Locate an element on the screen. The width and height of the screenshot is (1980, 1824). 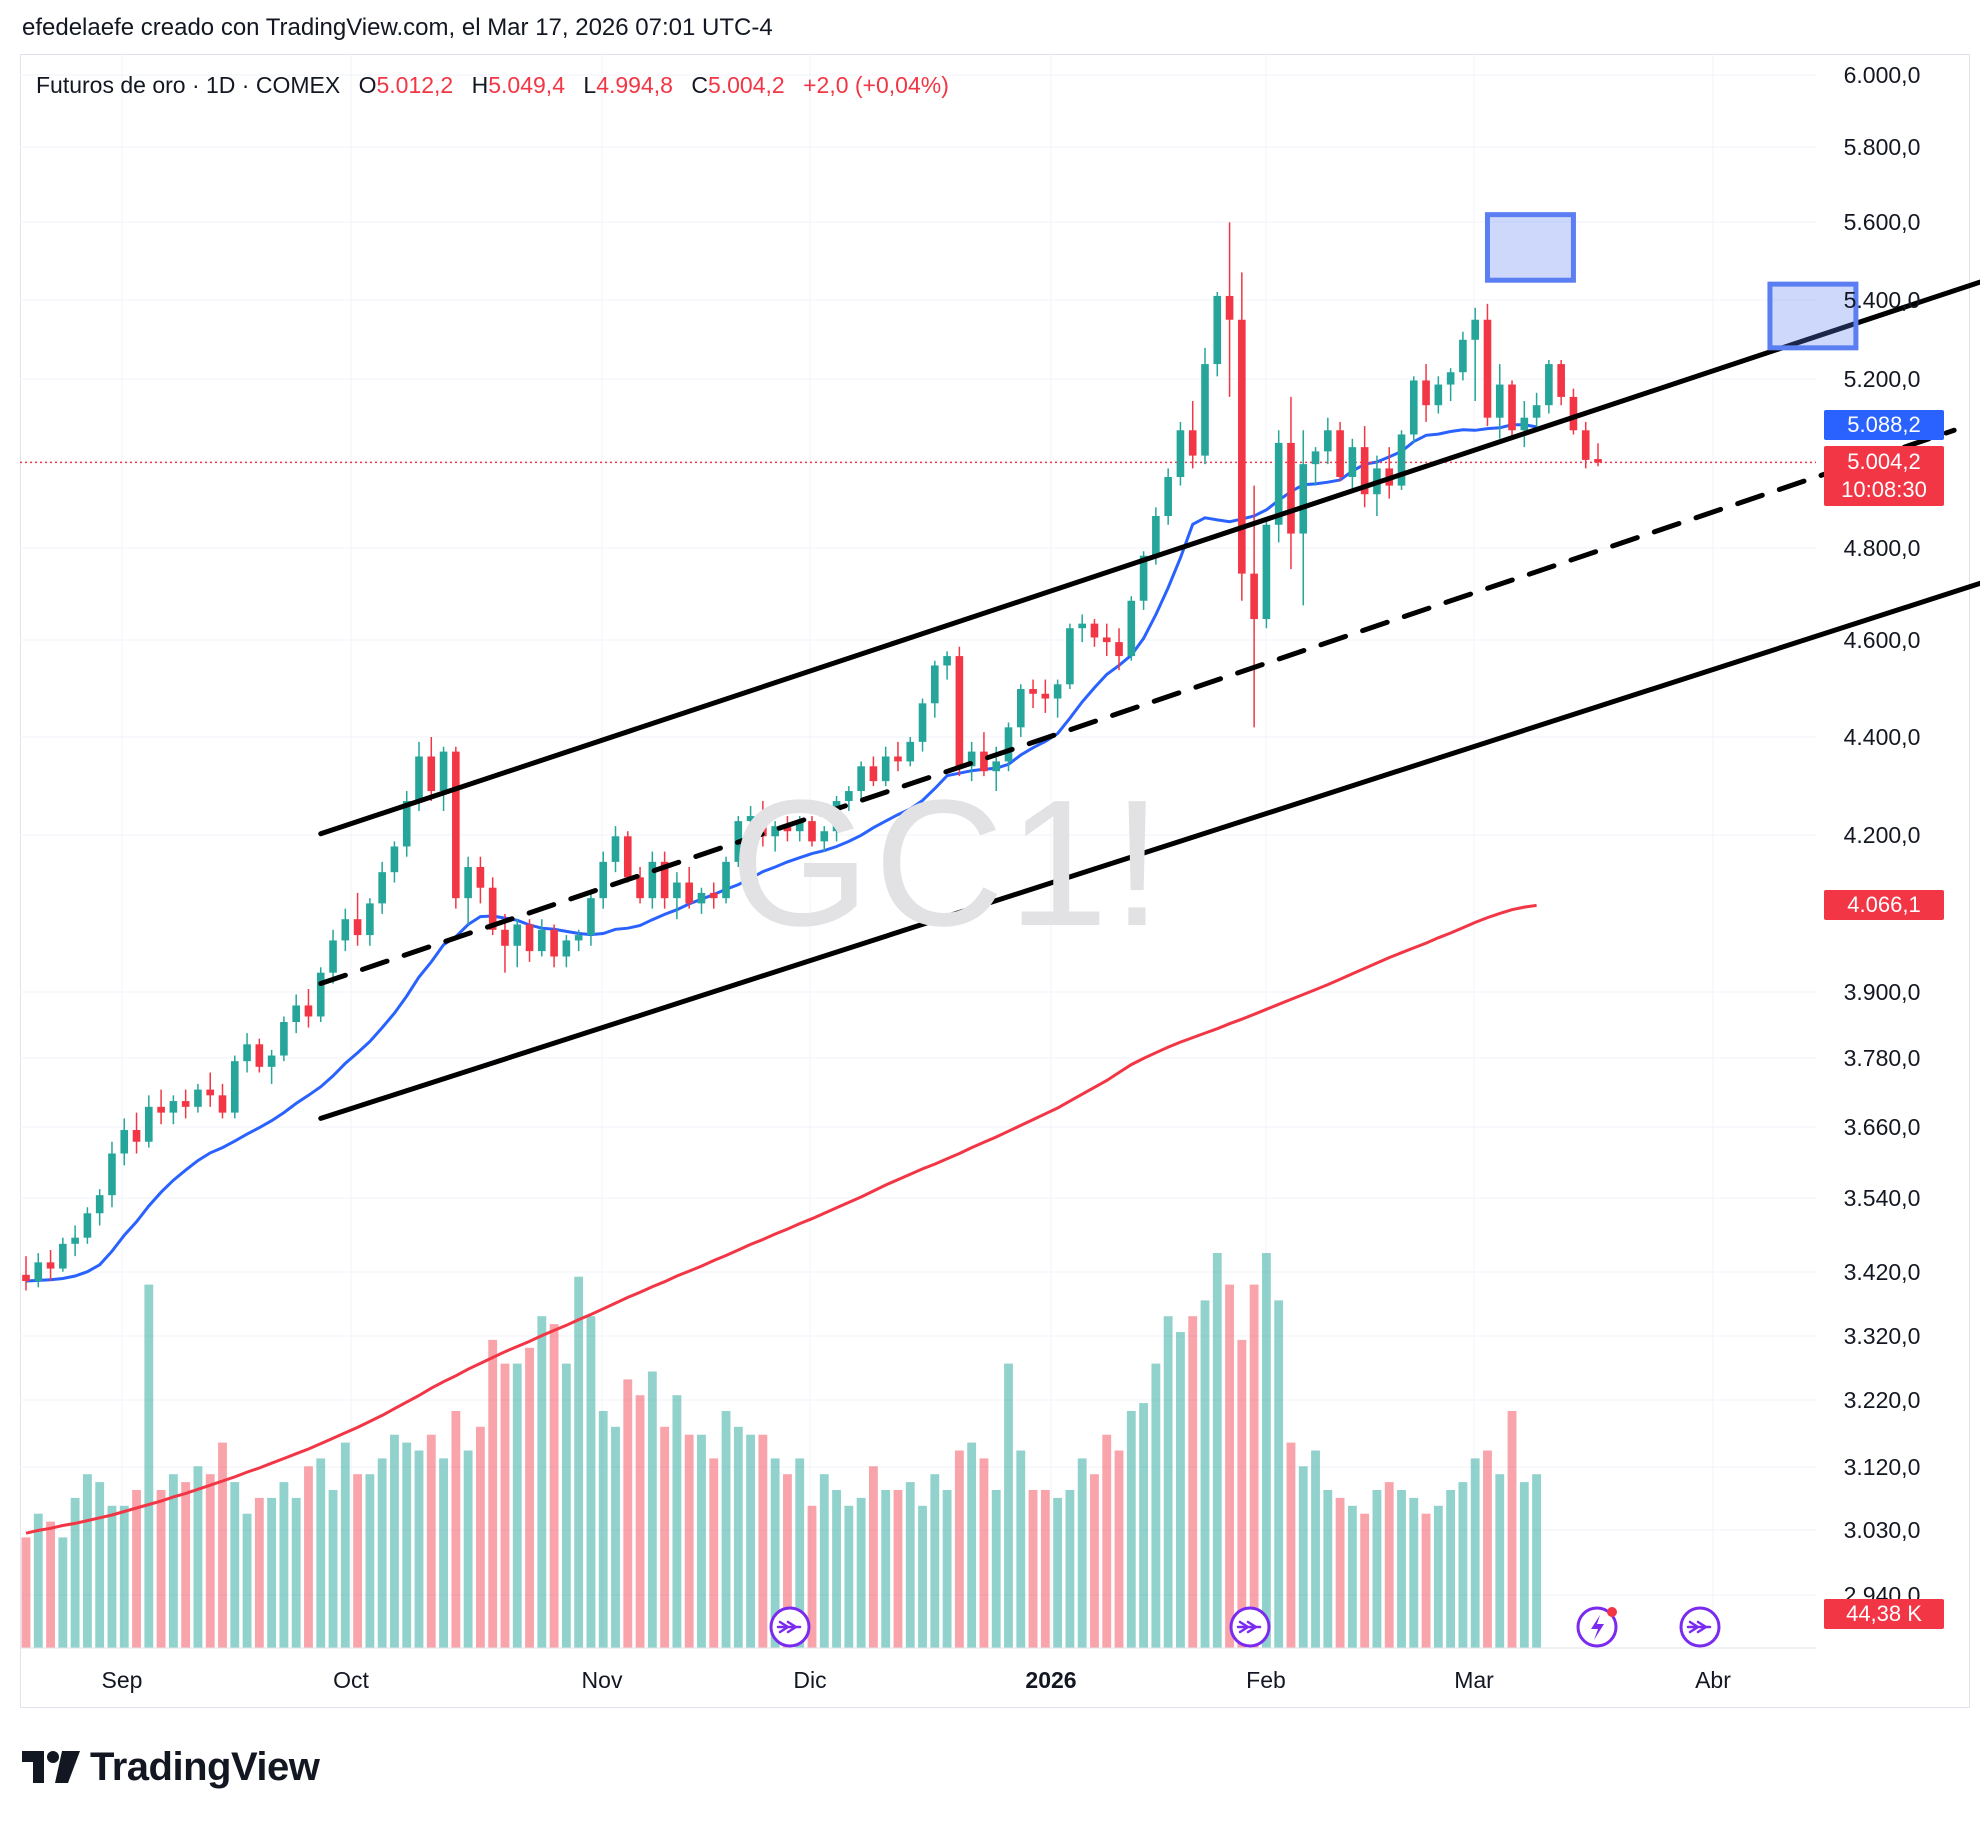
y-tick-label: 4.200,0 is located at coordinates (1882, 835).